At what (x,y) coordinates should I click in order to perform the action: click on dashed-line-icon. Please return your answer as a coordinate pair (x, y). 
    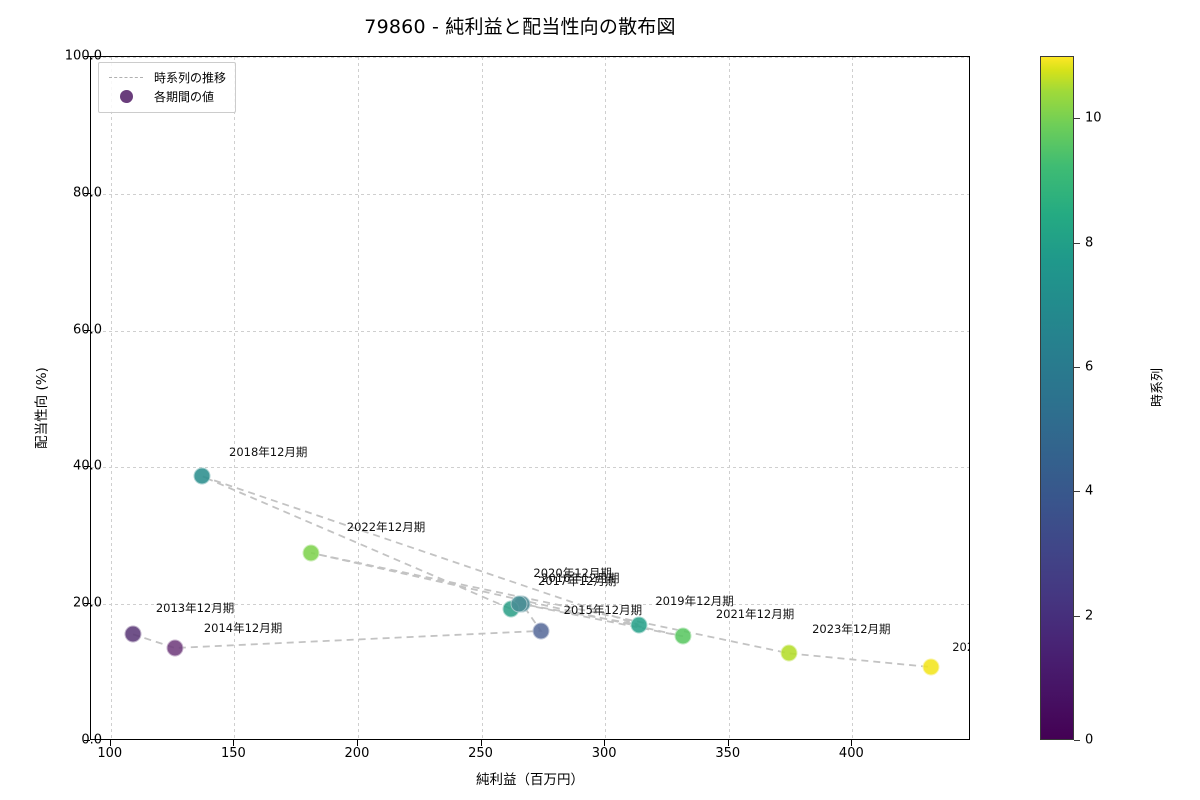
    Looking at the image, I should click on (126, 77).